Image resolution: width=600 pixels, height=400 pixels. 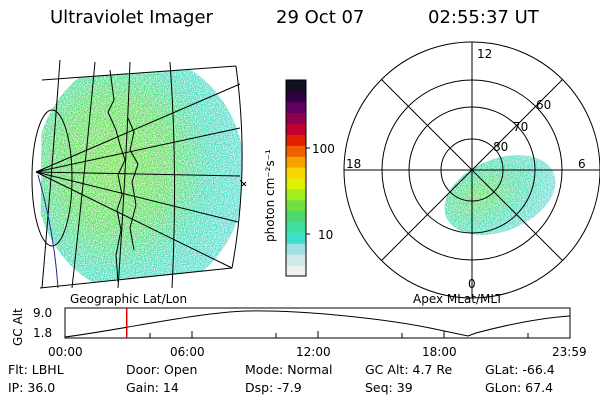 What do you see at coordinates (582, 164) in the screenshot?
I see `mlt-6-label: 6` at bounding box center [582, 164].